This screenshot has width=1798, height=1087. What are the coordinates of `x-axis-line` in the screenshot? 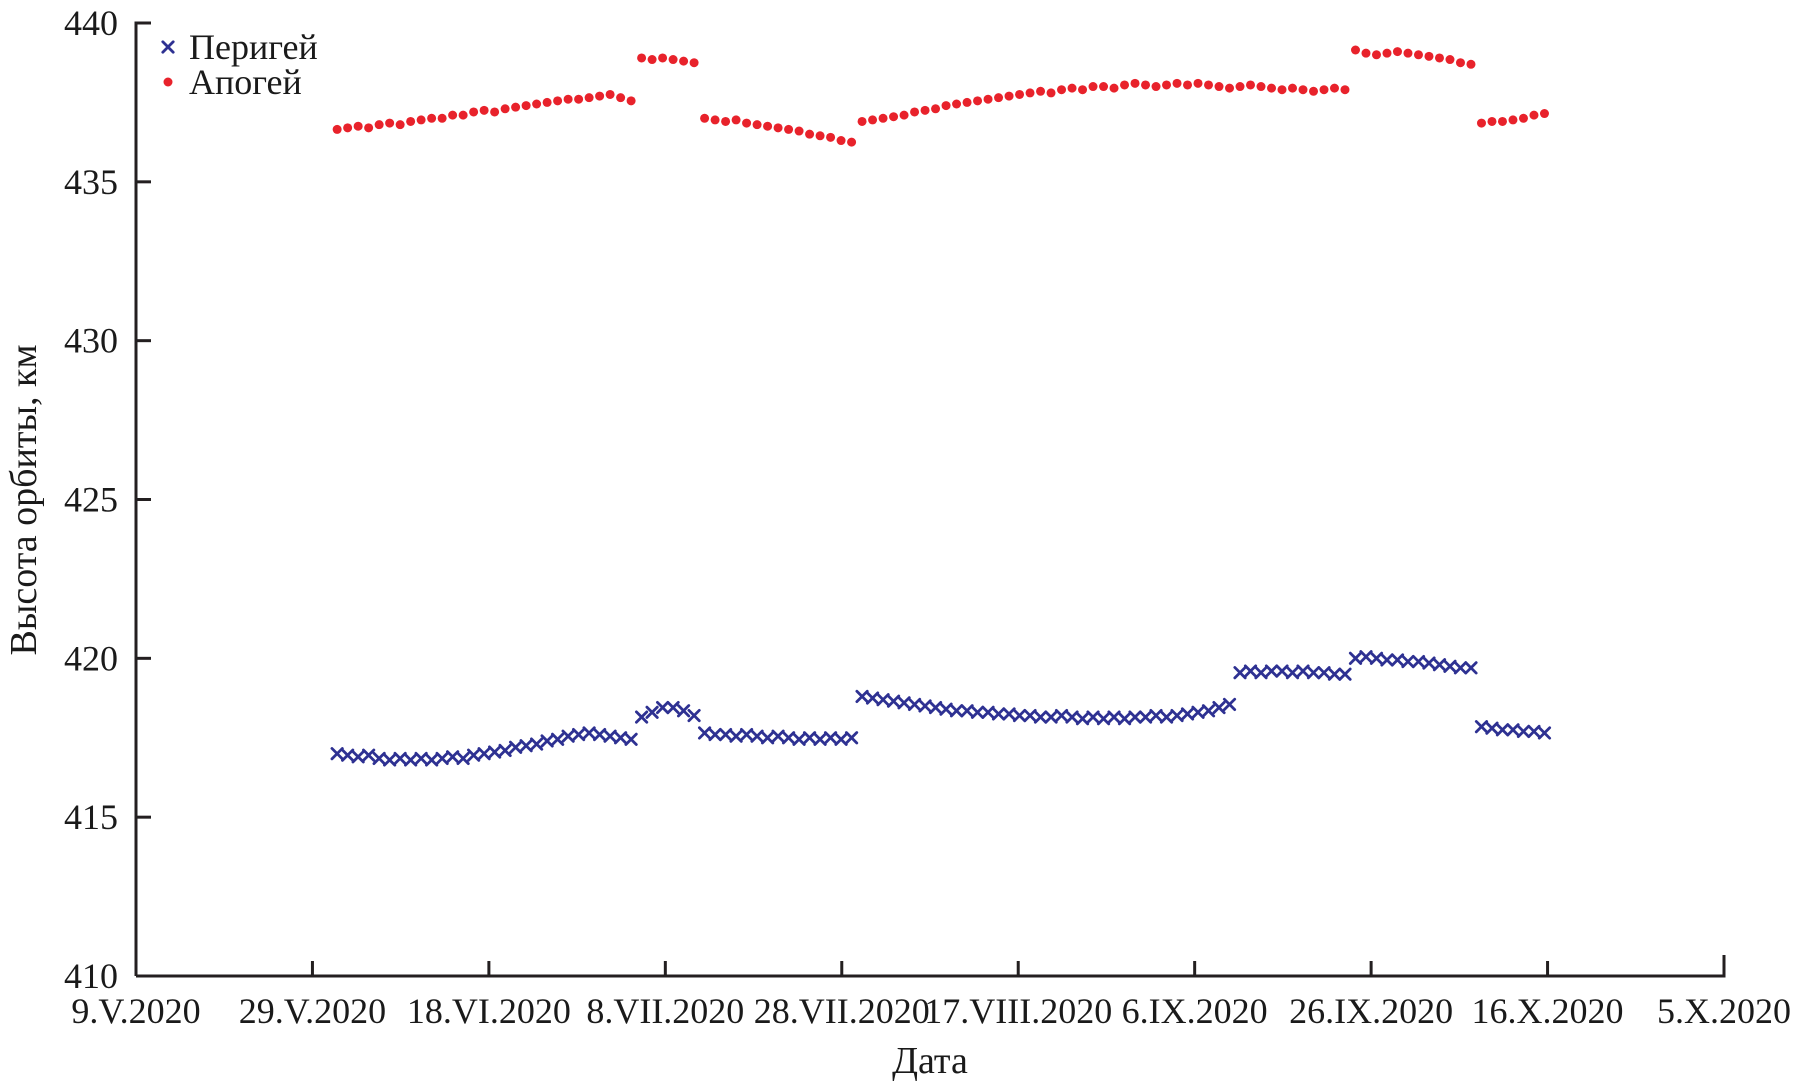 It's located at (931, 966).